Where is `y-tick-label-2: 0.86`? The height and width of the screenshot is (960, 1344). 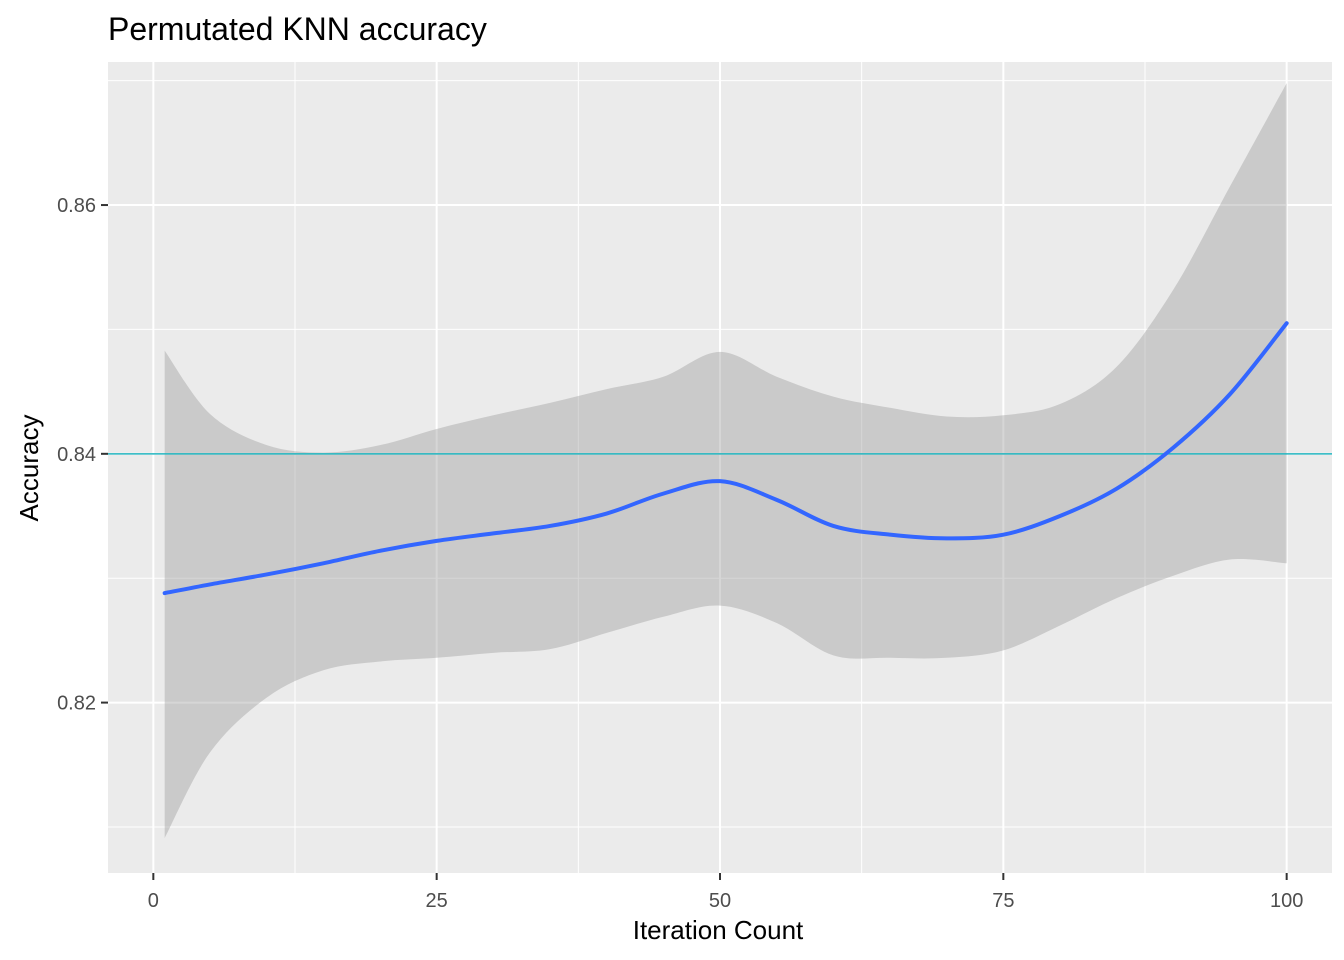 y-tick-label-2: 0.86 is located at coordinates (76, 206).